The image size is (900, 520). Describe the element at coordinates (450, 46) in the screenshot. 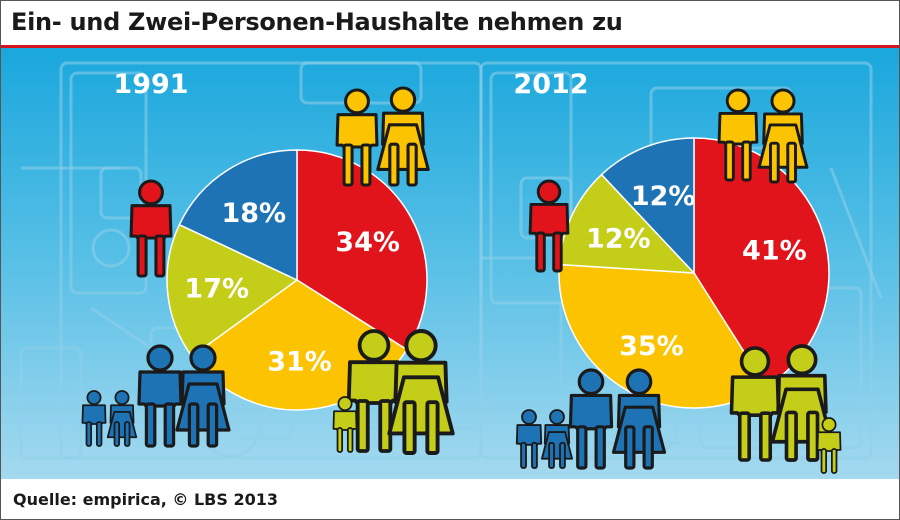

I see `title-rule` at that location.